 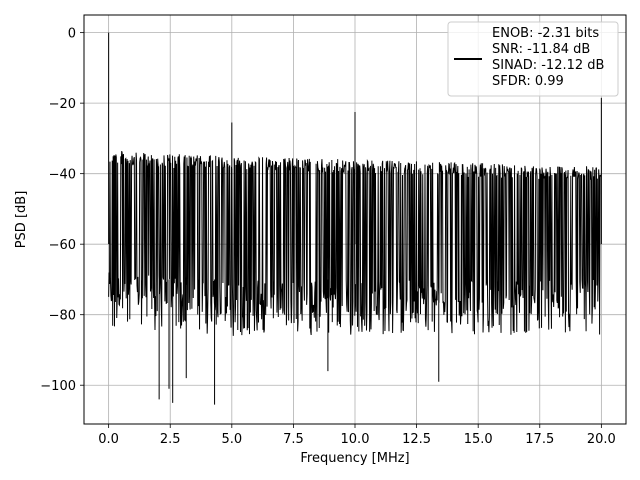 What do you see at coordinates (354, 458) in the screenshot?
I see `x-axis-label: Frequency [MHz]` at bounding box center [354, 458].